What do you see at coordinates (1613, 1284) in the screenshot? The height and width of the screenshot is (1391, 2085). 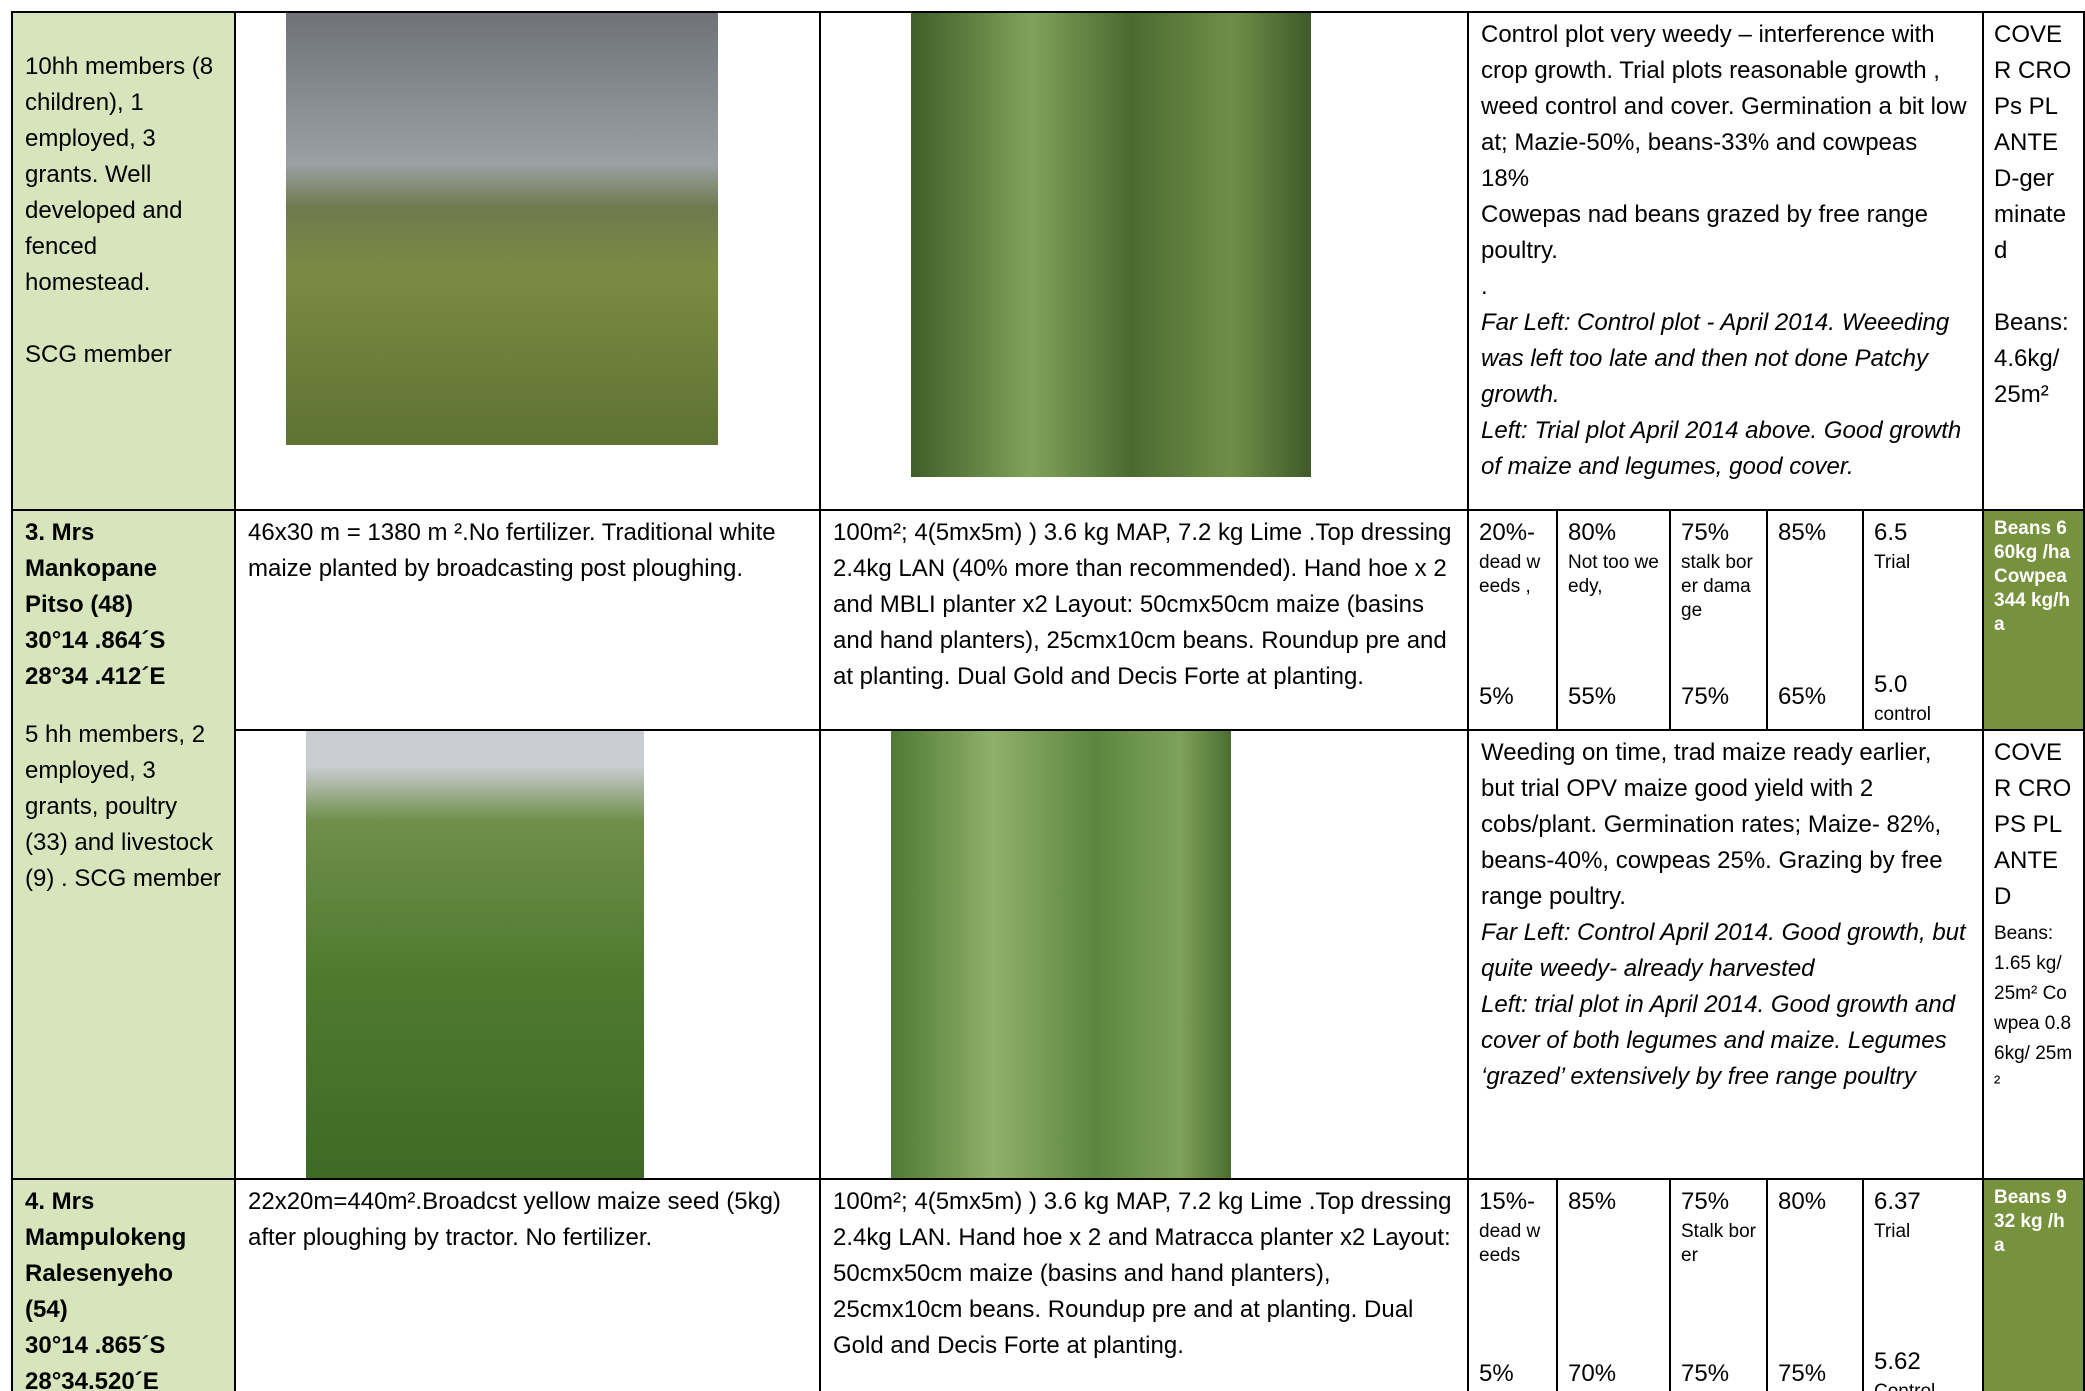 I see `score-cell: 85% 70%` at bounding box center [1613, 1284].